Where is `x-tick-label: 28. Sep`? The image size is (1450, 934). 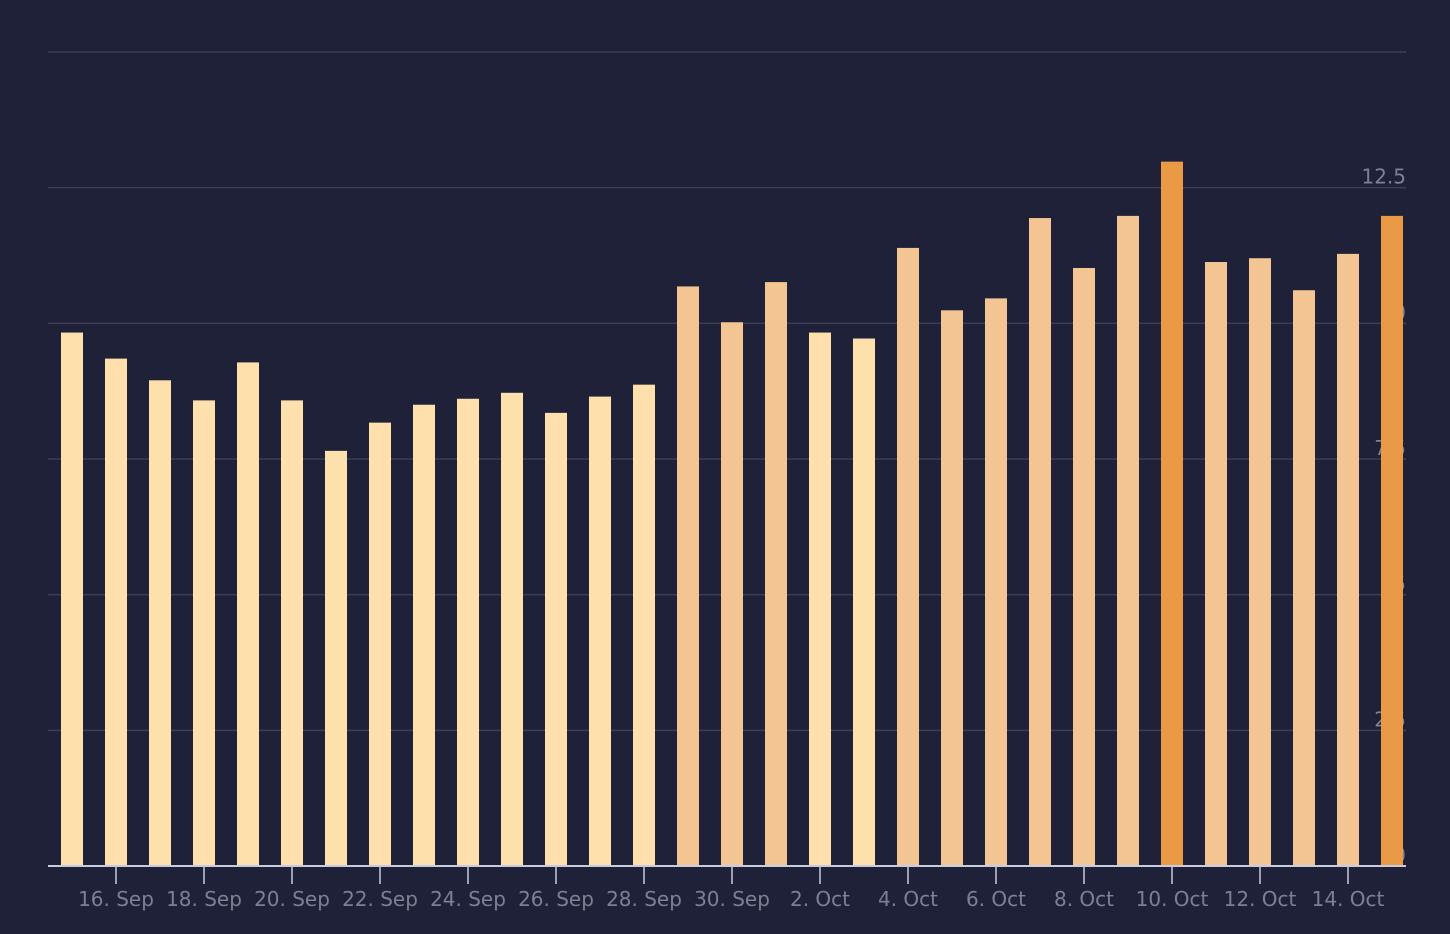
x-tick-label: 28. Sep is located at coordinates (644, 899).